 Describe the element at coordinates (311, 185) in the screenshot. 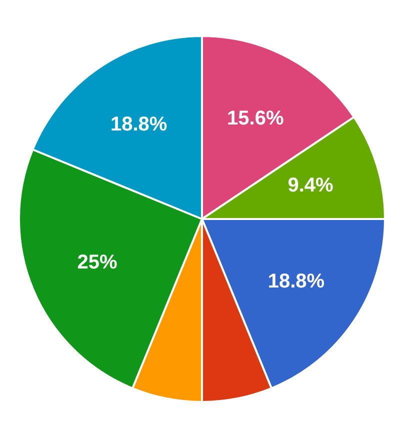

I see `data-label: 9.4%` at that location.